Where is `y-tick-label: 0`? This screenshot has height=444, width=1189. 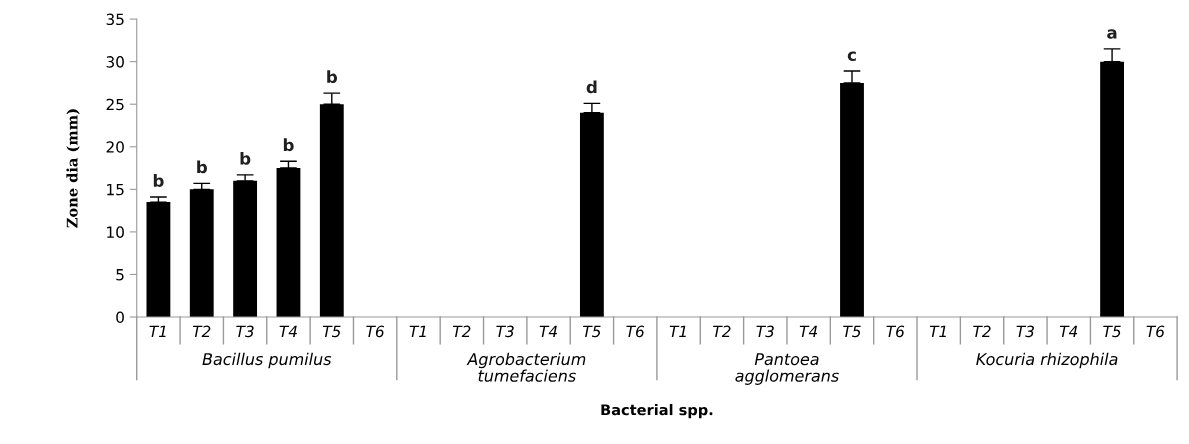
y-tick-label: 0 is located at coordinates (120, 317).